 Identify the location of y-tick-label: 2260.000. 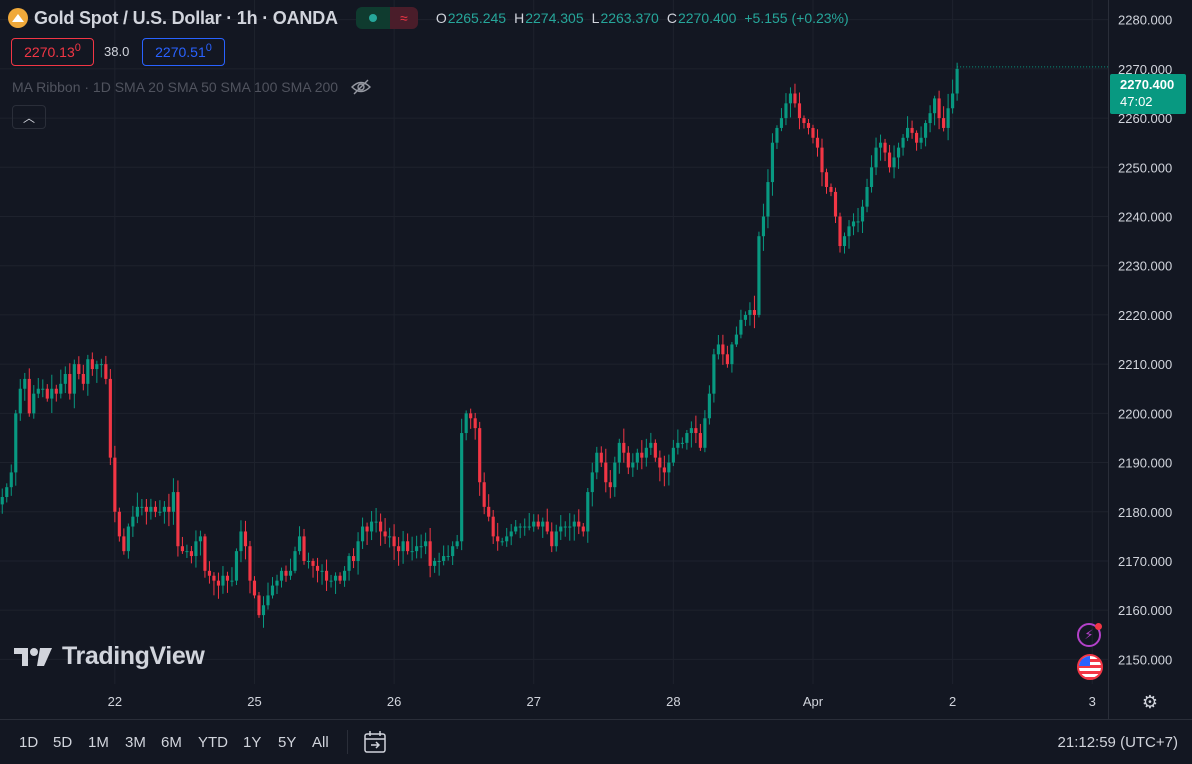
(1145, 118).